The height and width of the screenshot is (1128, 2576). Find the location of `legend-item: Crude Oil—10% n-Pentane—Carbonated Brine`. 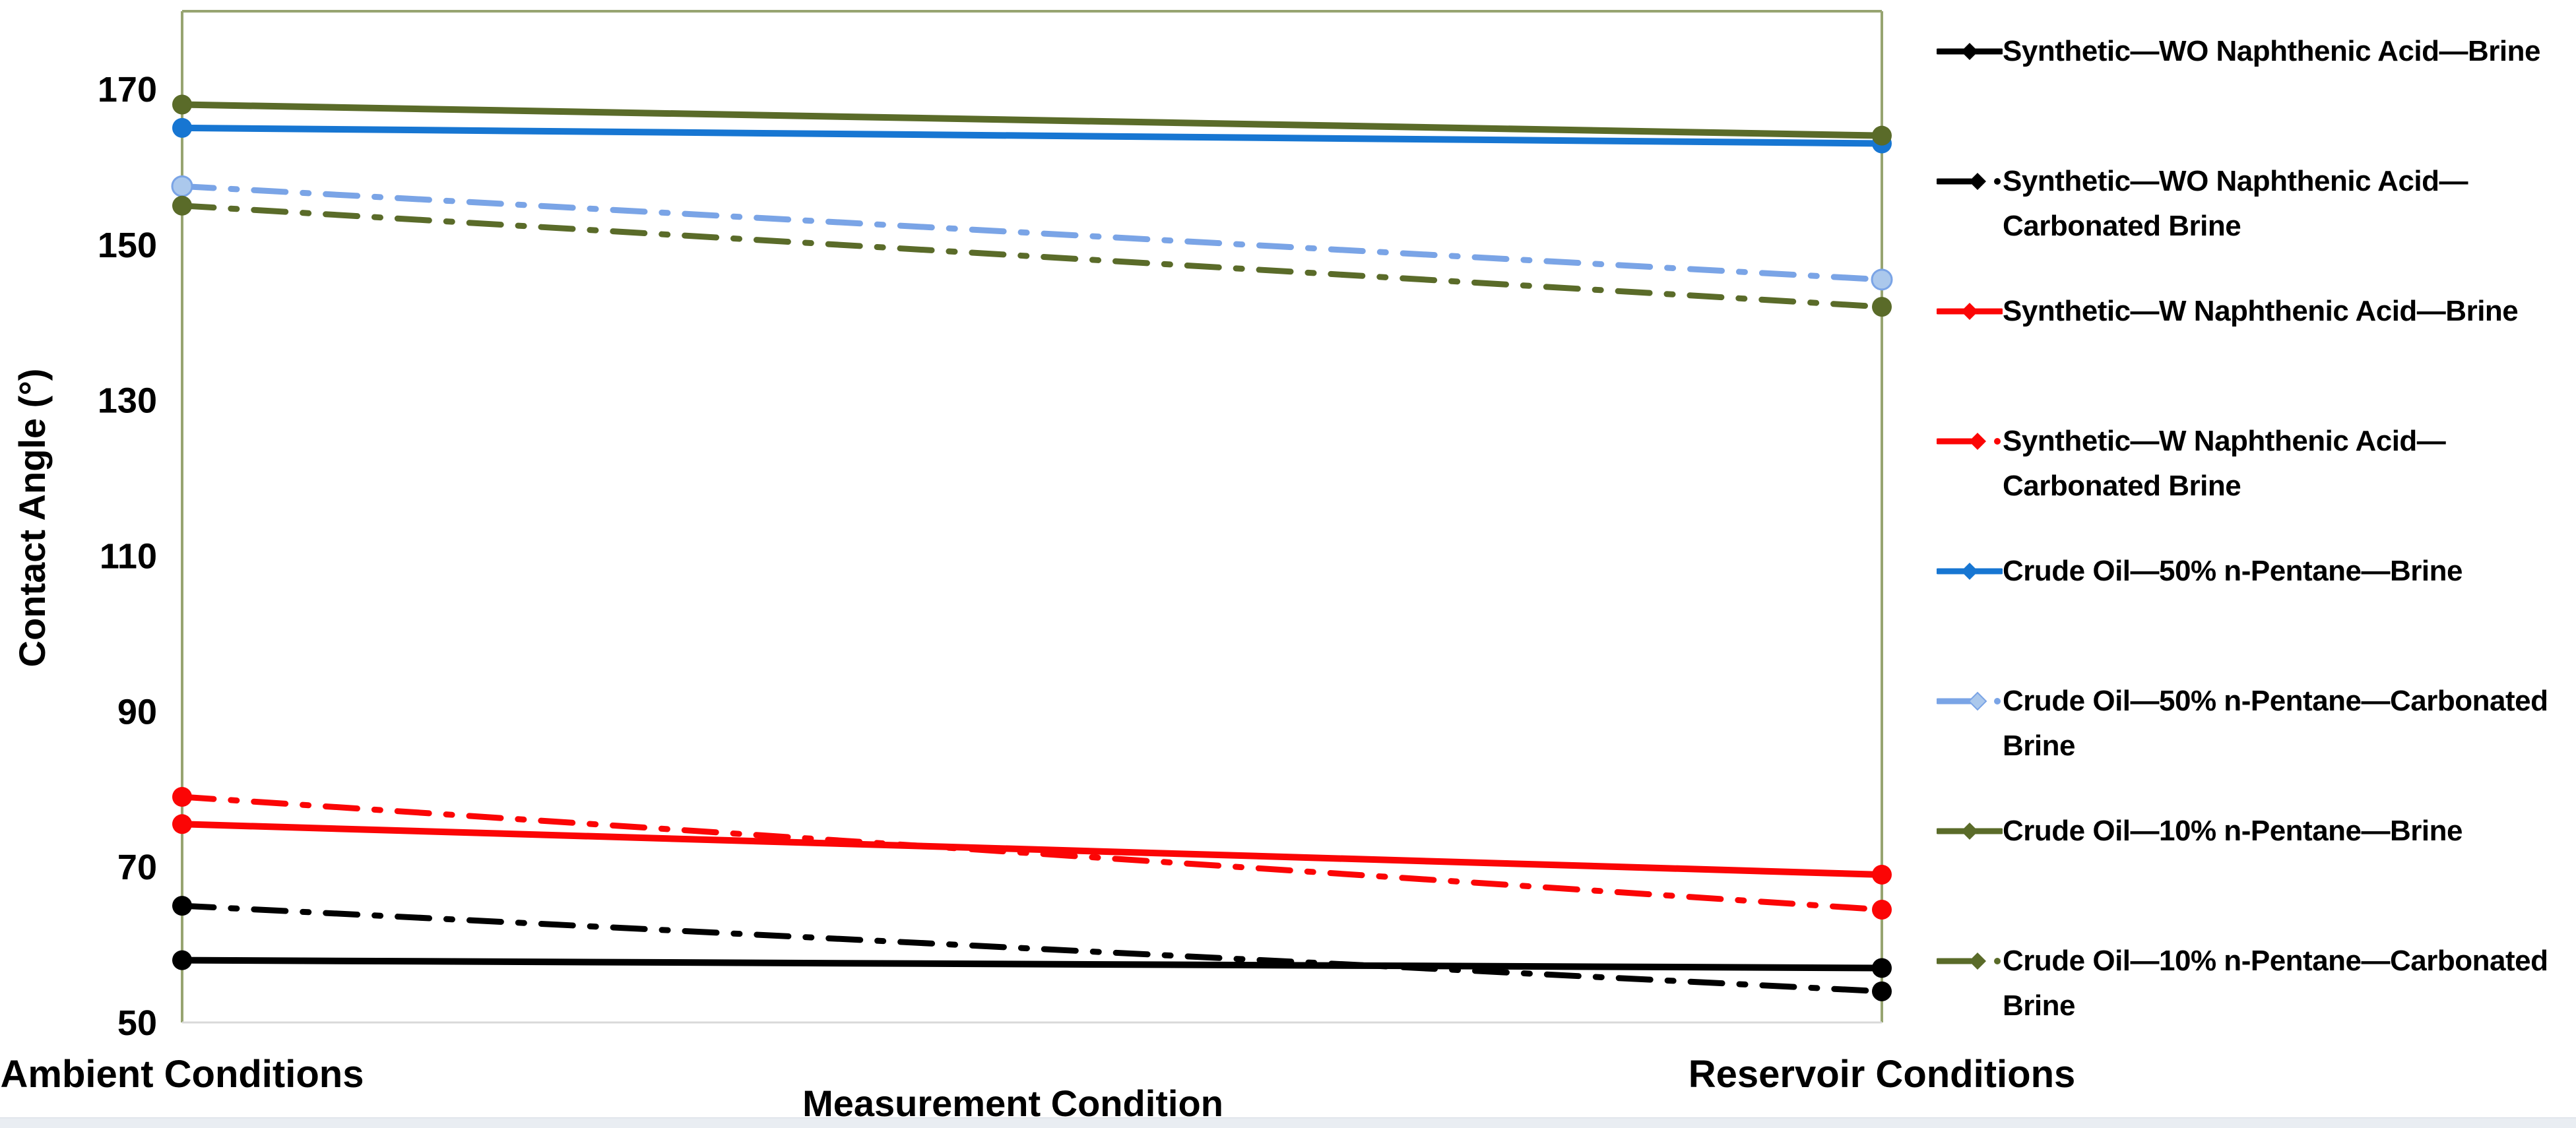

legend-item: Crude Oil—10% n-Pentane—Carbonated Brine is located at coordinates (2256, 984).